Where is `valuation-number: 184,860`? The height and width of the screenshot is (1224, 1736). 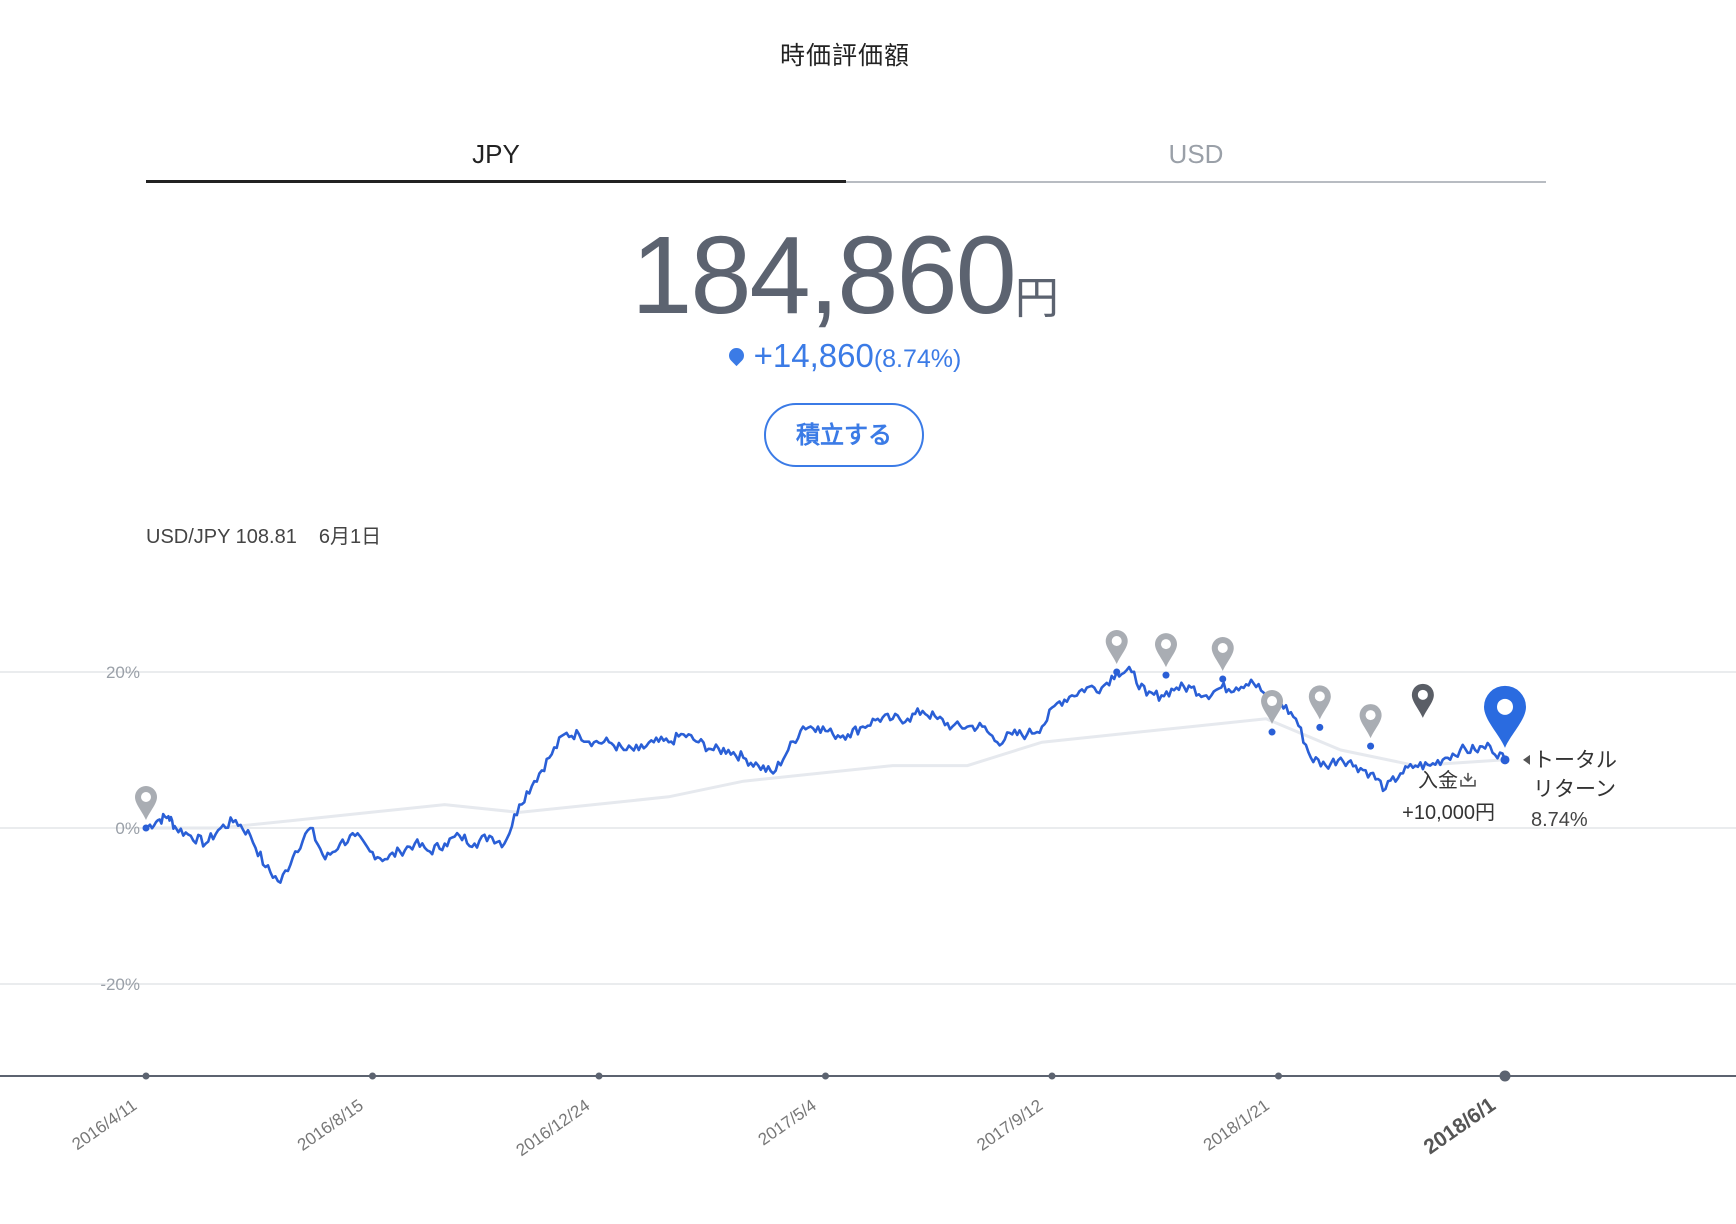
valuation-number: 184,860 is located at coordinates (824, 275).